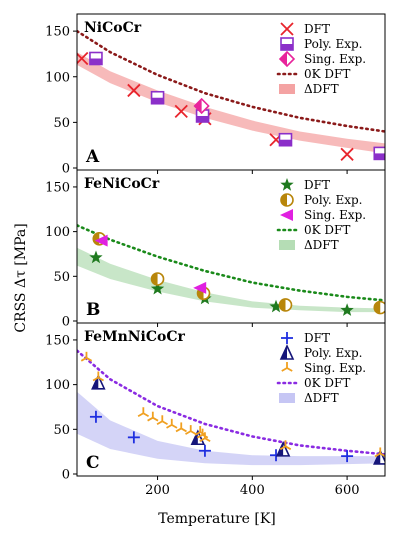  I want to click on y-tick-label: 50, so click(61, 430).